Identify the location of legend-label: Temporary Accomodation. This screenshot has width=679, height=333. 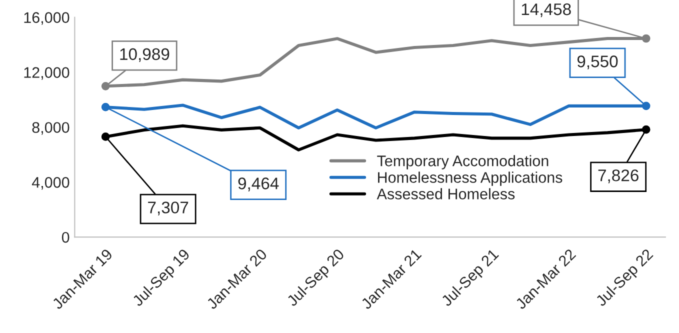
(462, 162).